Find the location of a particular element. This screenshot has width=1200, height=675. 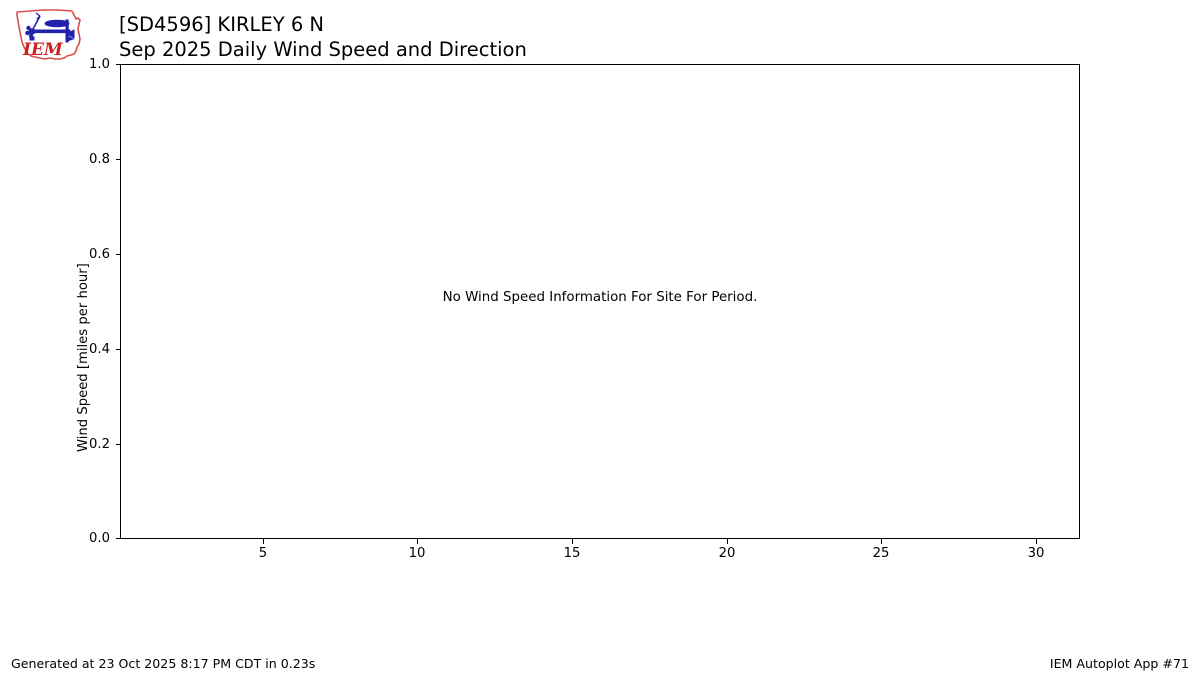

autoplot-app-label: IEM Autoplot App #71 is located at coordinates (1119, 663).